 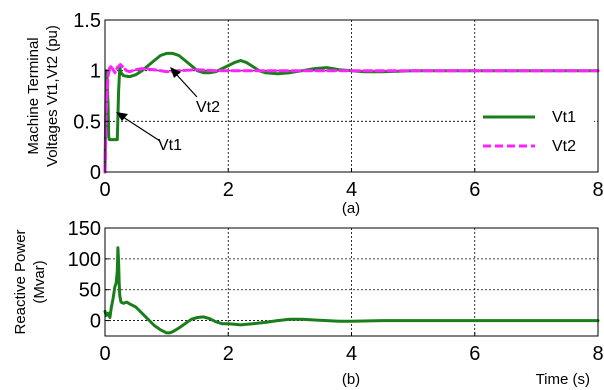 What do you see at coordinates (563, 379) in the screenshot?
I see `chart-b-xlabel: Time (s)` at bounding box center [563, 379].